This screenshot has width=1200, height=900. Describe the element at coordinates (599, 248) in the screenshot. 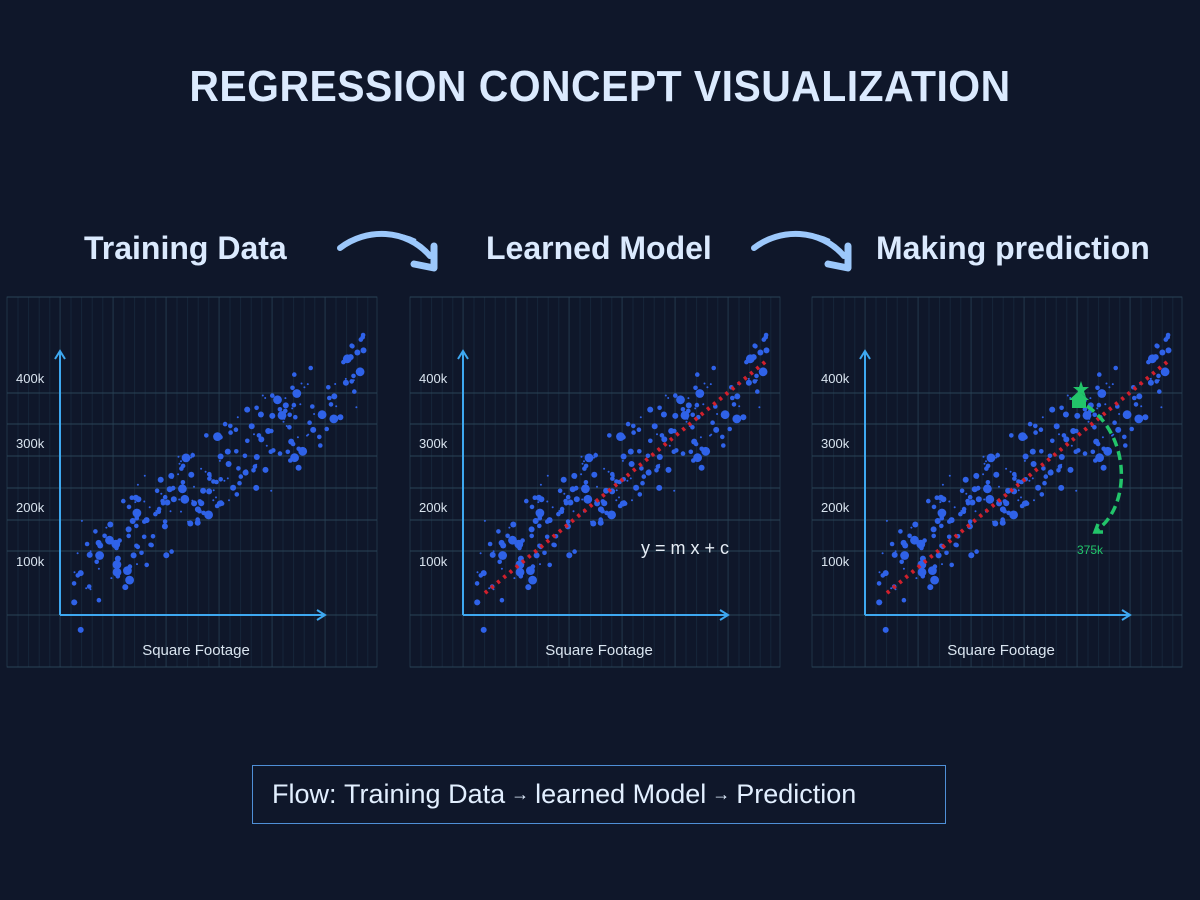

I see `stage-label-model: Learned Model` at that location.